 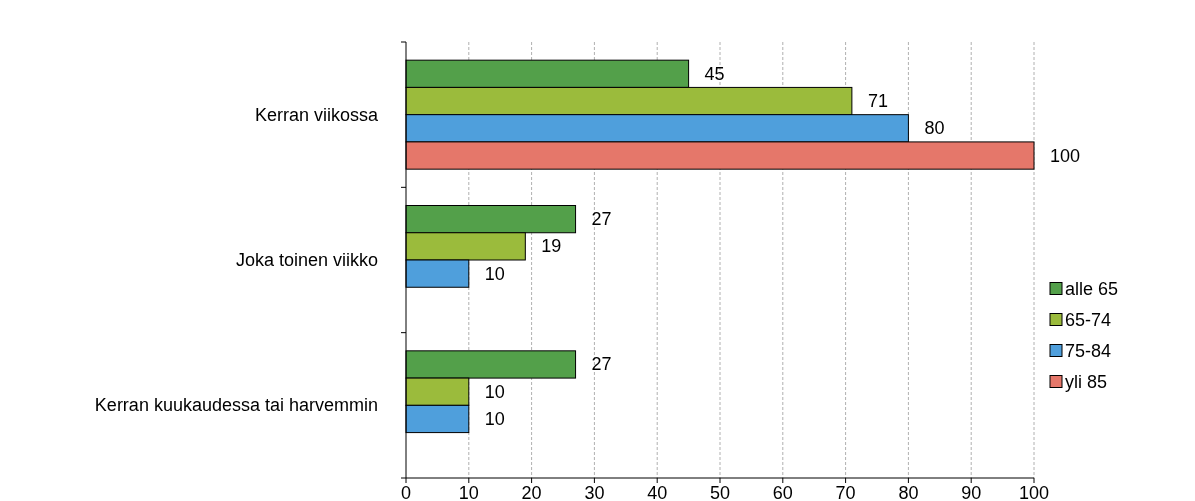 What do you see at coordinates (1065, 155) in the screenshot?
I see `data-label: 100` at bounding box center [1065, 155].